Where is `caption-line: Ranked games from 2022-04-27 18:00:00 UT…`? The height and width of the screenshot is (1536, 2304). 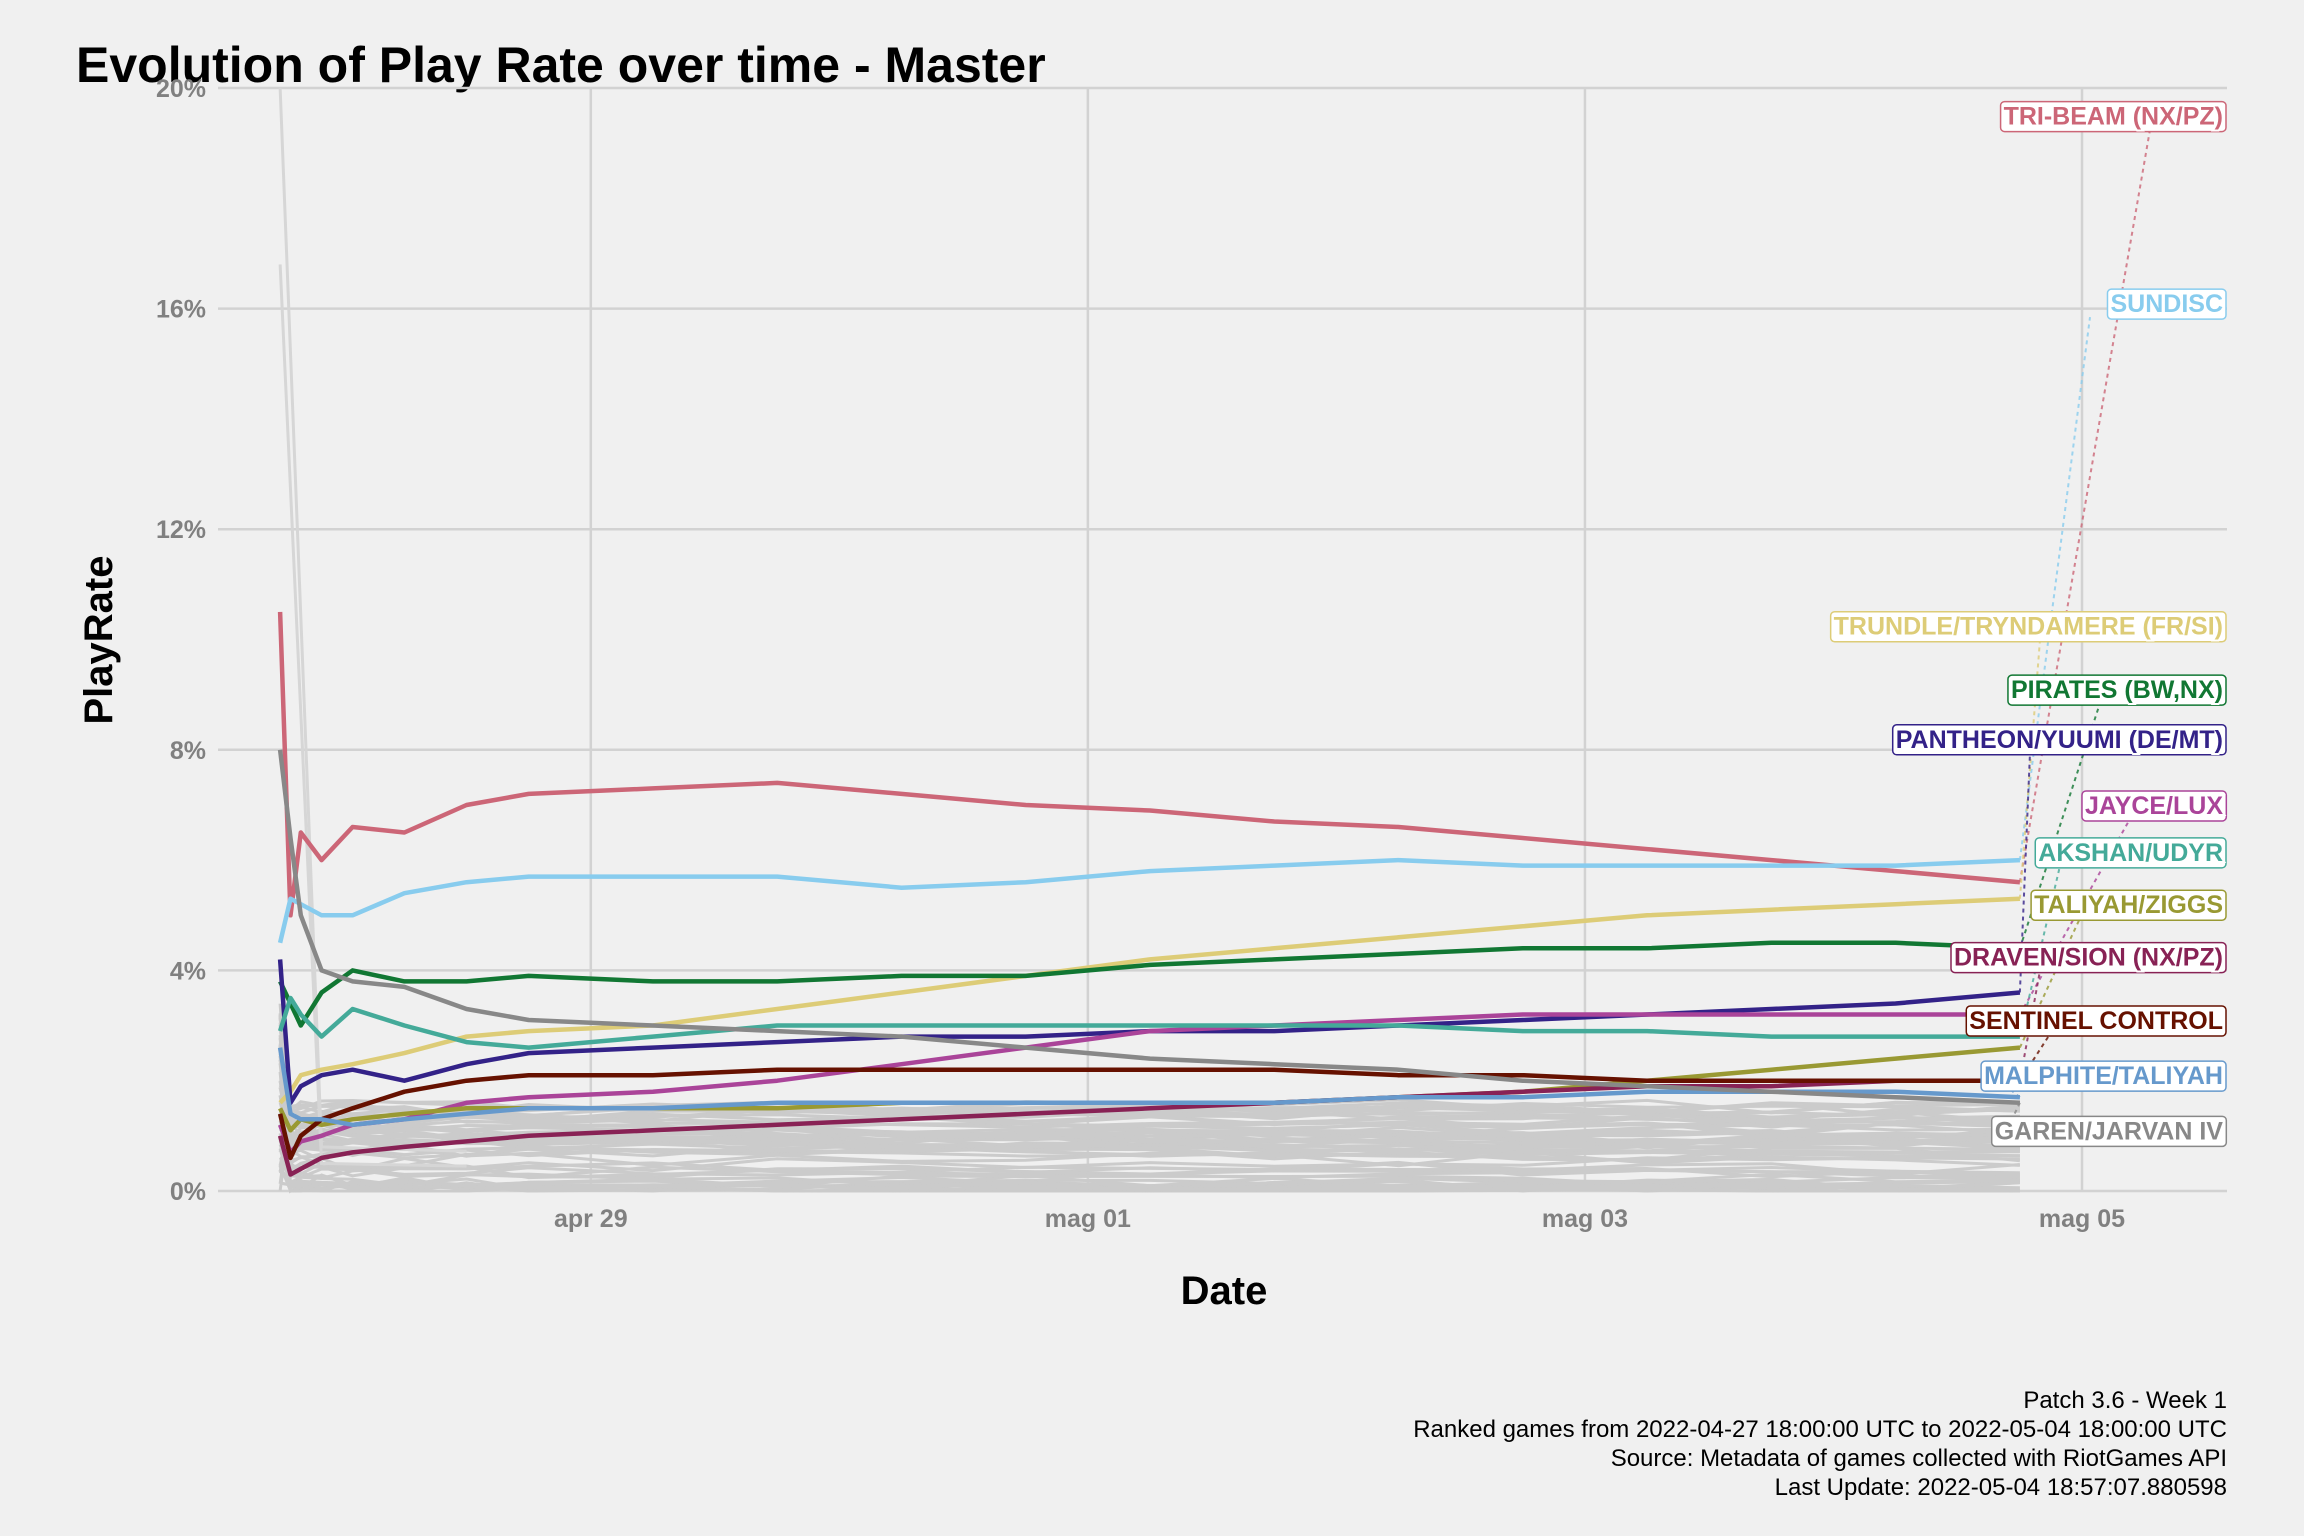 caption-line: Ranked games from 2022-04-27 18:00:00 UT… is located at coordinates (1820, 1429).